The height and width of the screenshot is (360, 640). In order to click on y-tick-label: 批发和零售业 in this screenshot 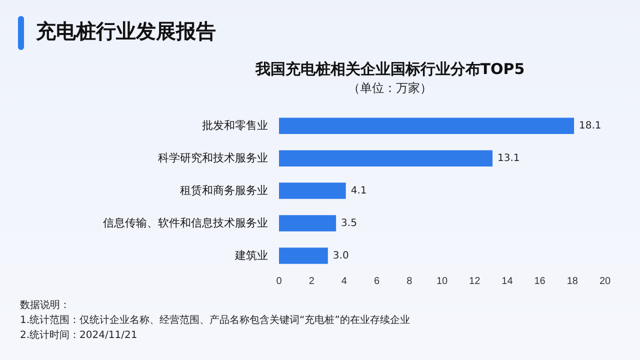, I will do `click(235, 125)`.